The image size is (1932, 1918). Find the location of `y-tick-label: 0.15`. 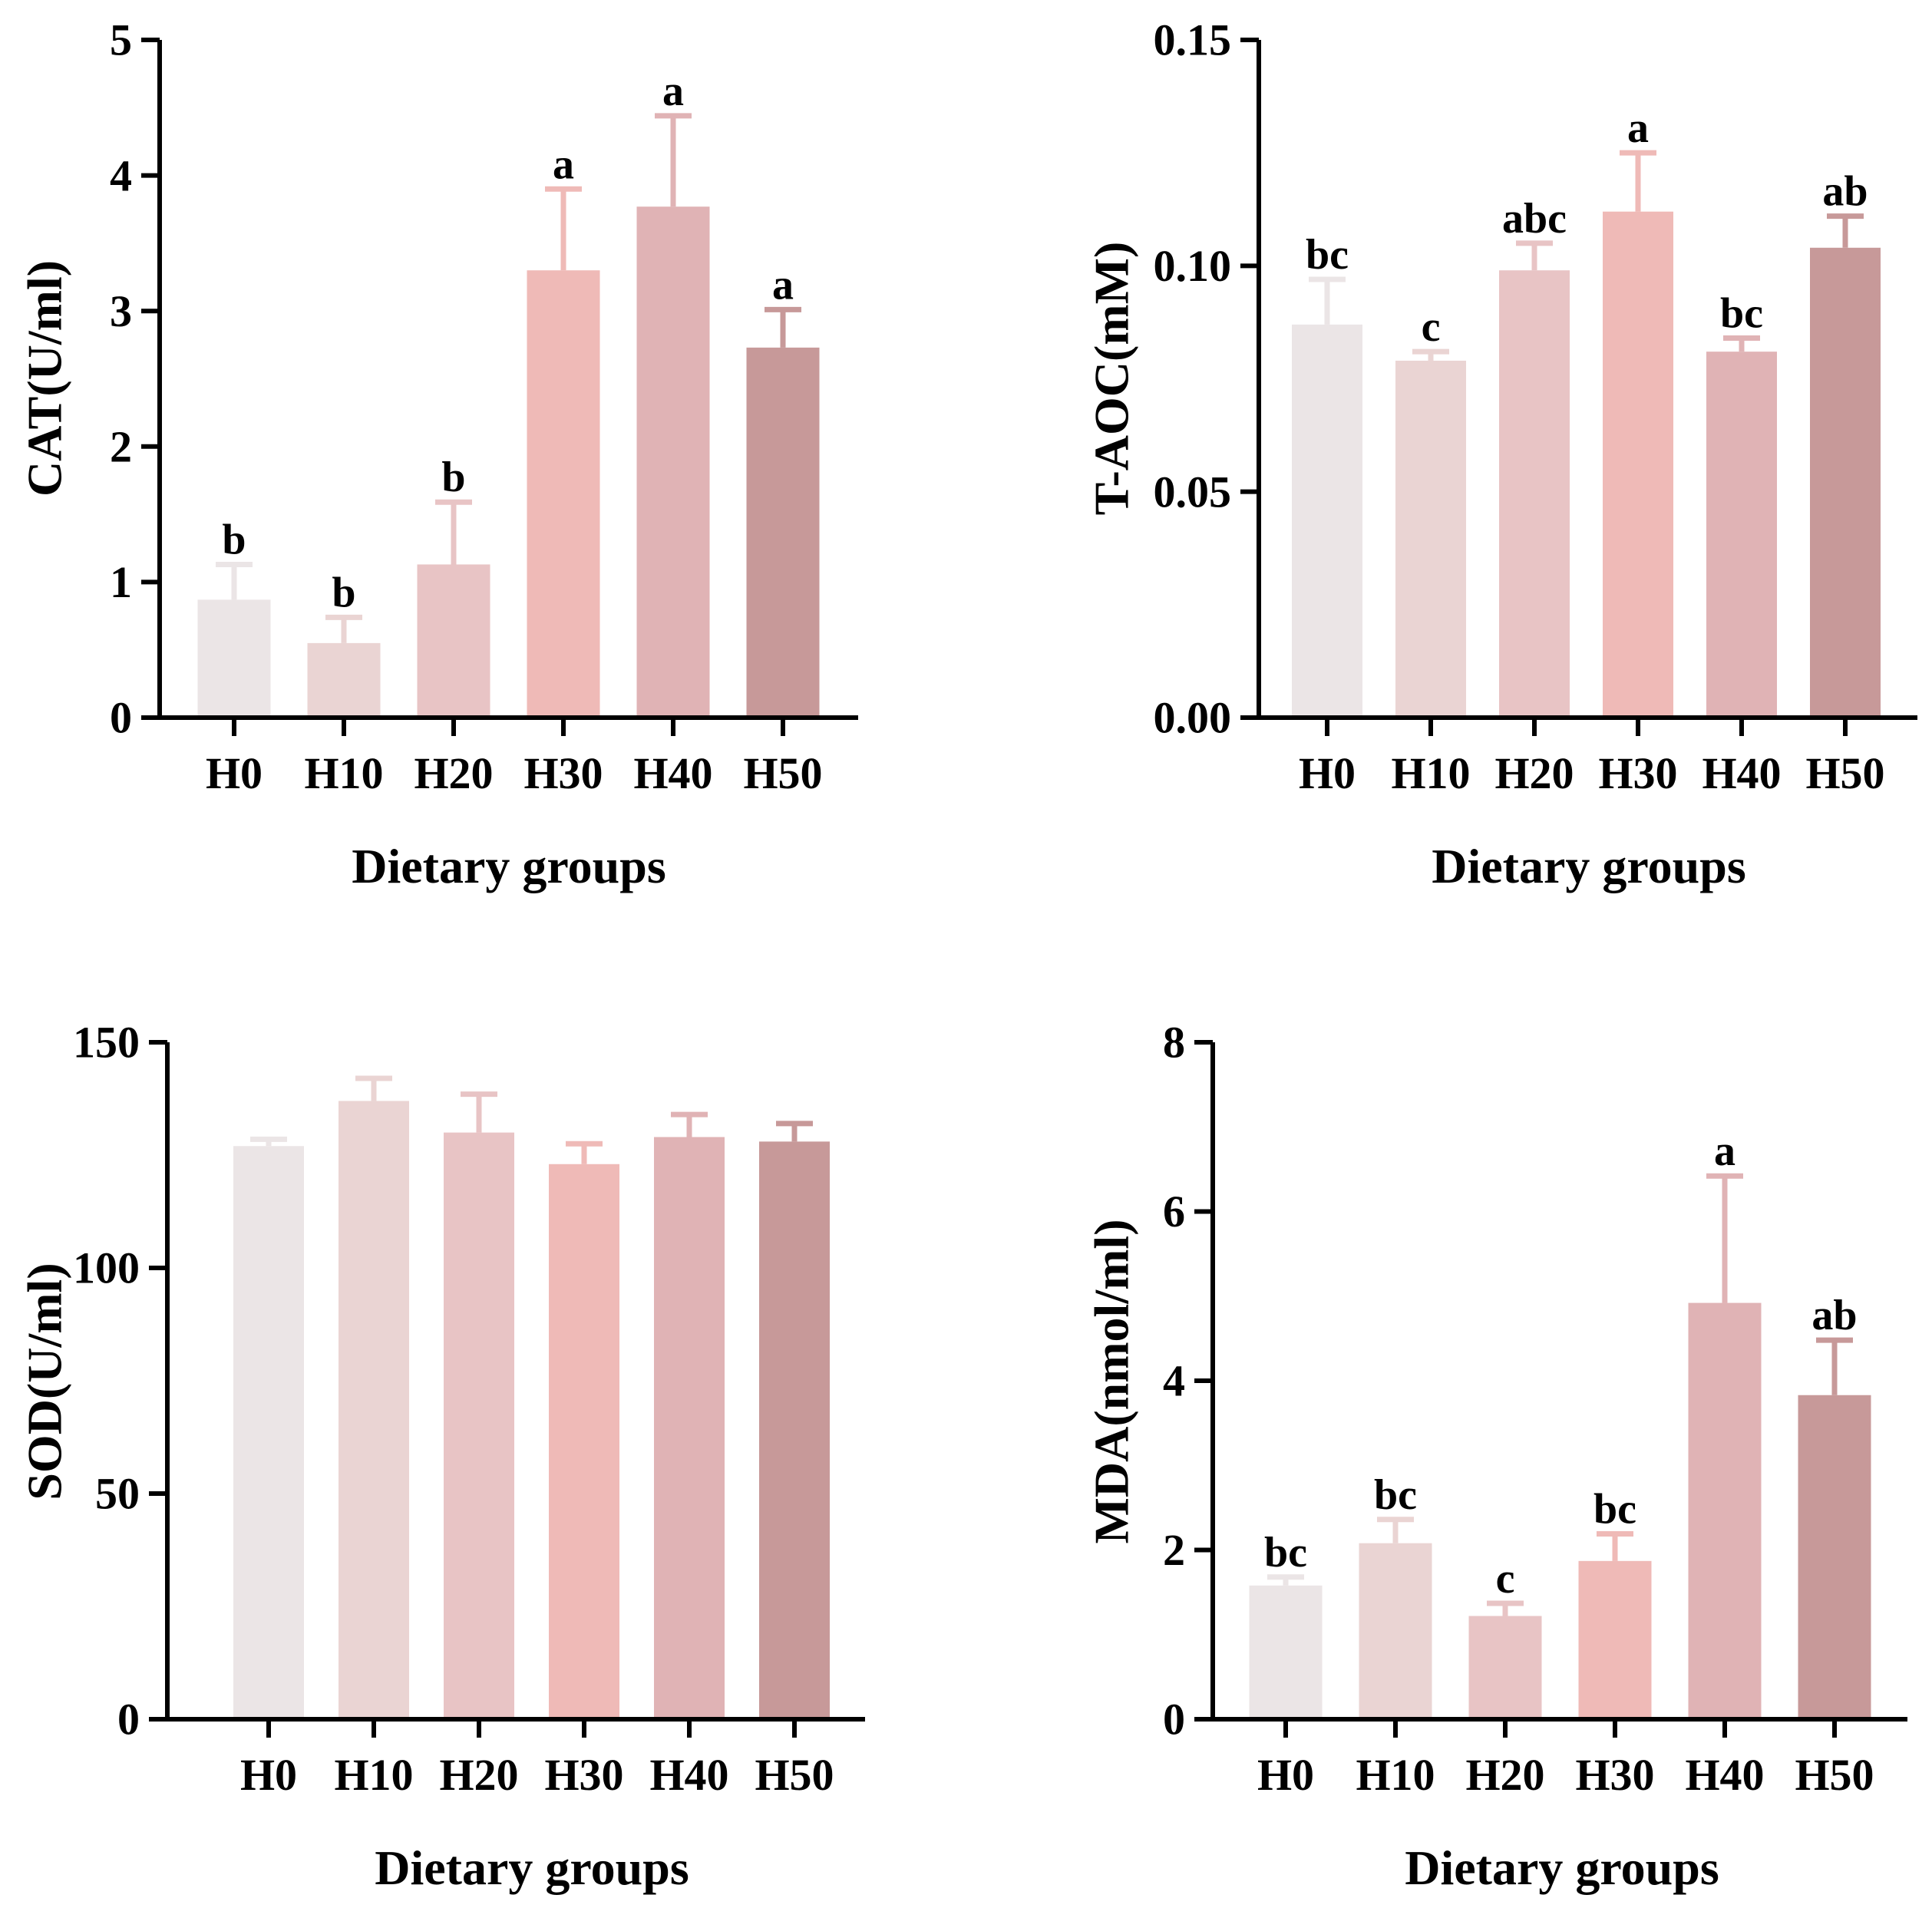

y-tick-label: 0.15 is located at coordinates (1193, 40).